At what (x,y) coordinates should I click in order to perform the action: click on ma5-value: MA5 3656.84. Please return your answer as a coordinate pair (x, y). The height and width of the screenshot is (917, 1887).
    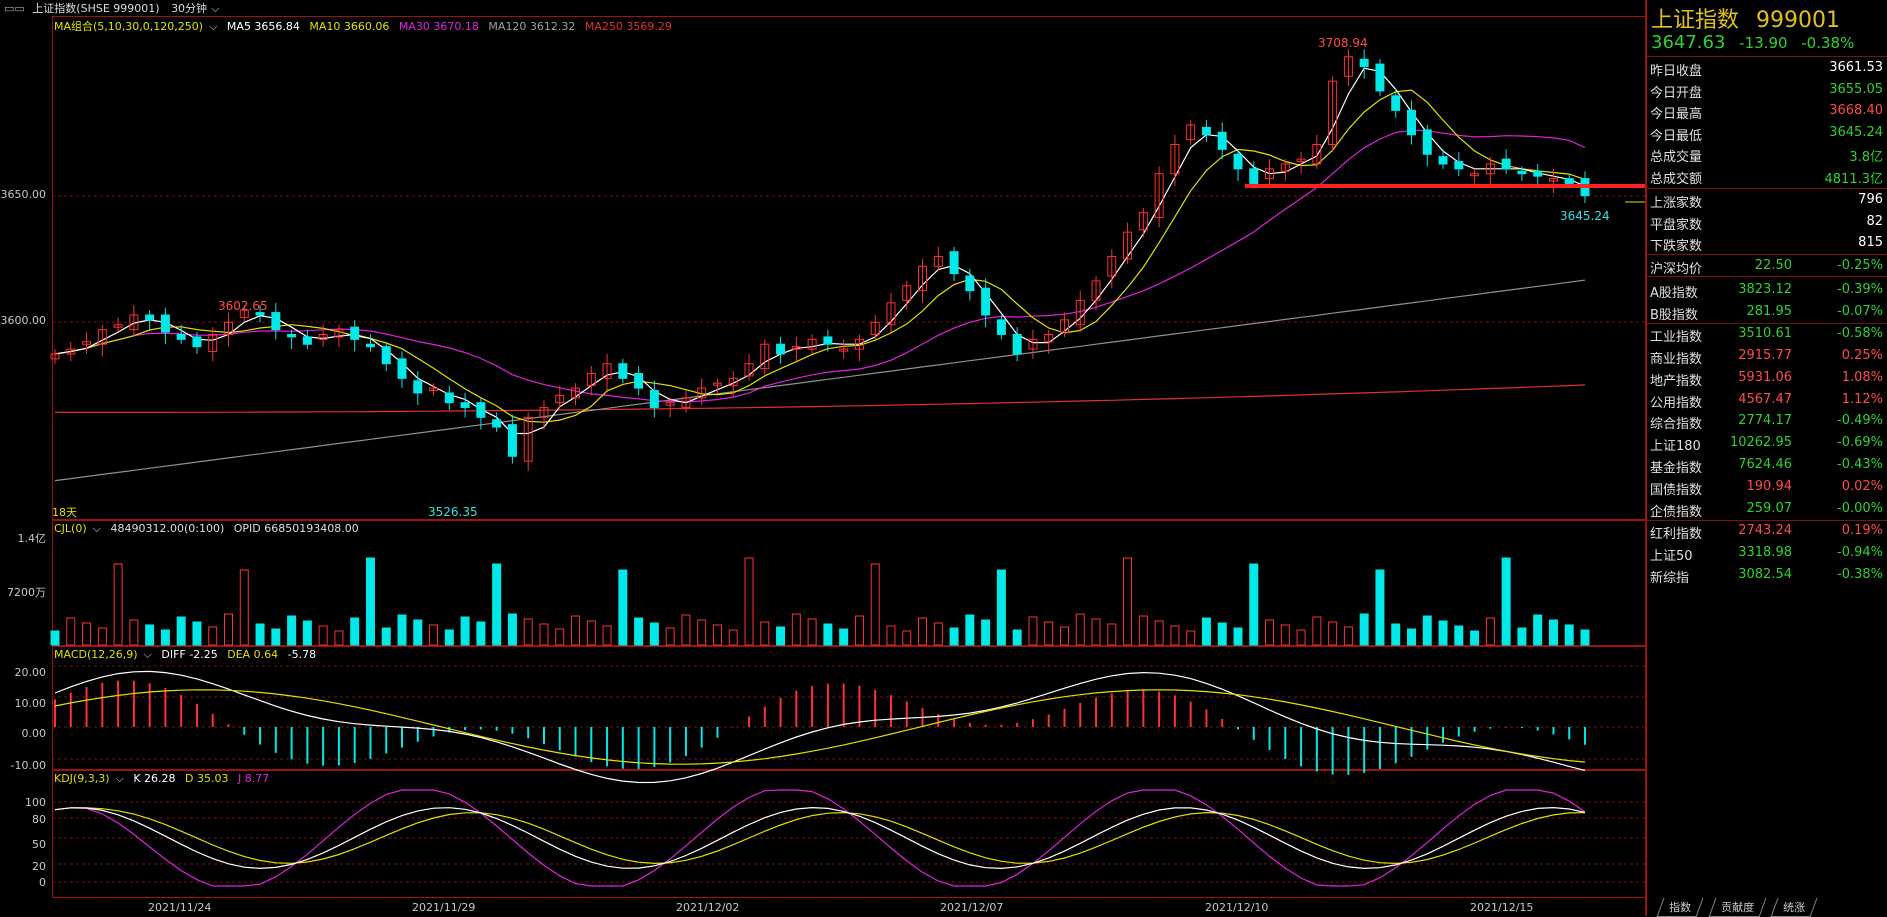
    Looking at the image, I should click on (263, 26).